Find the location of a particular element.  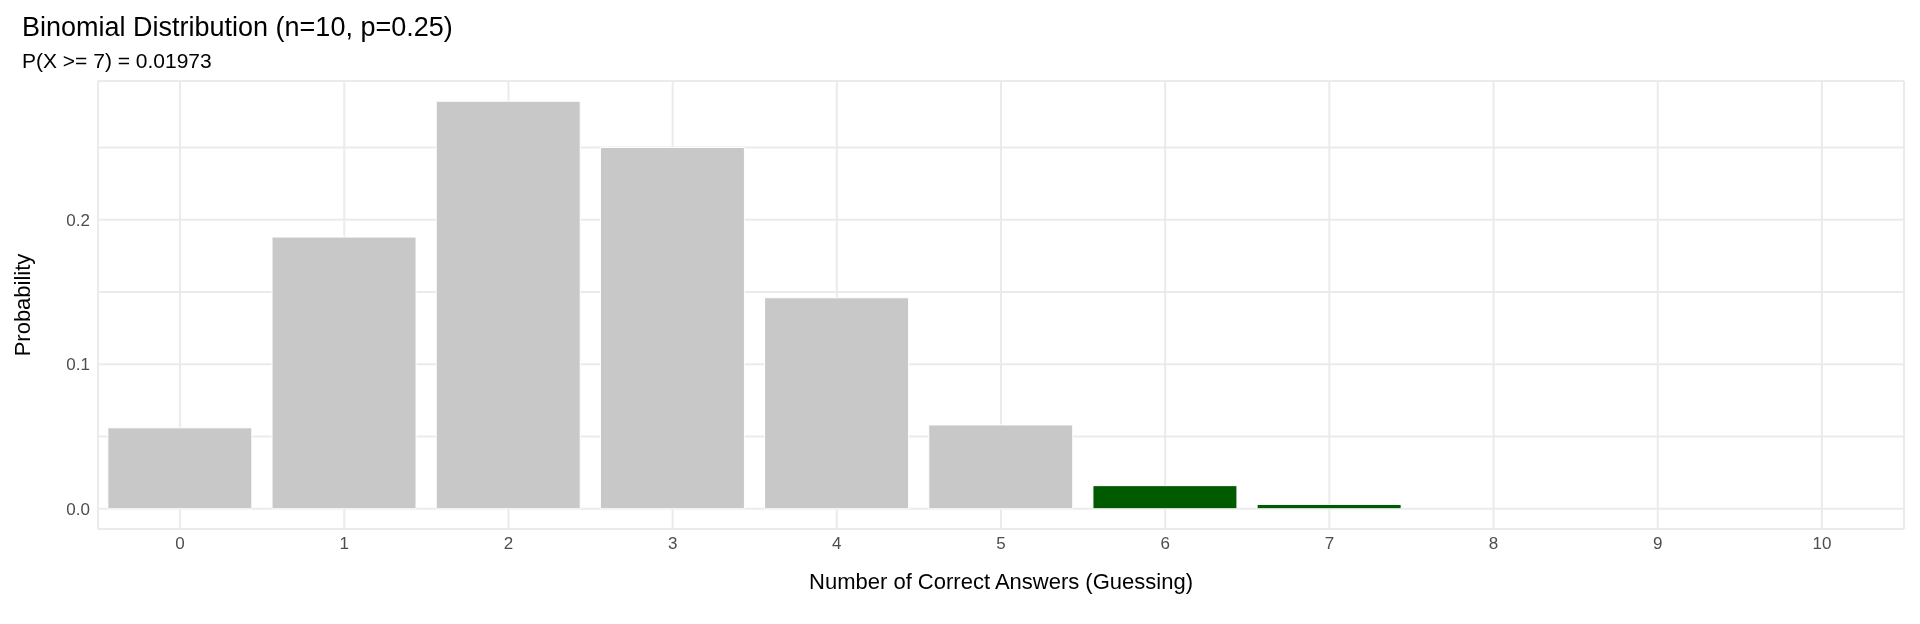

x-tick-label: 0 is located at coordinates (180, 544).